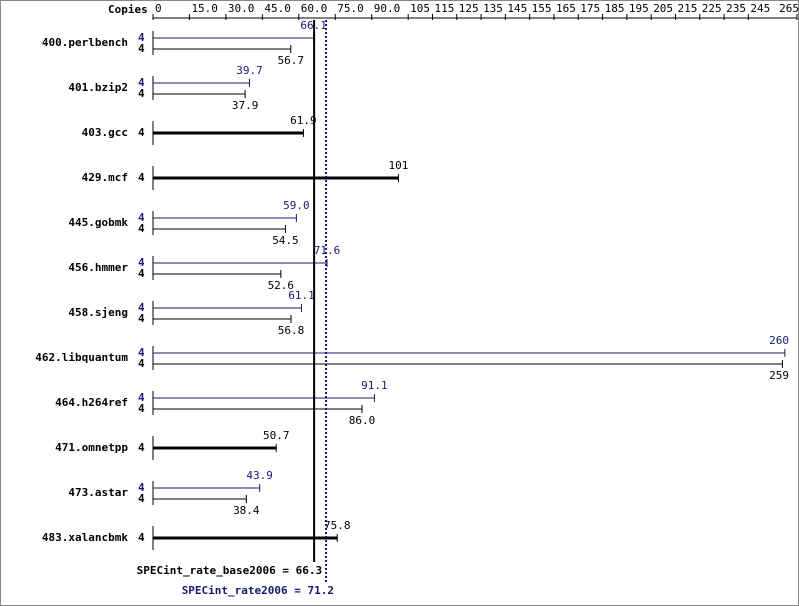 This screenshot has width=799, height=606. Describe the element at coordinates (91, 447) in the screenshot. I see `benchmark-label: 471.omnetpp` at that location.